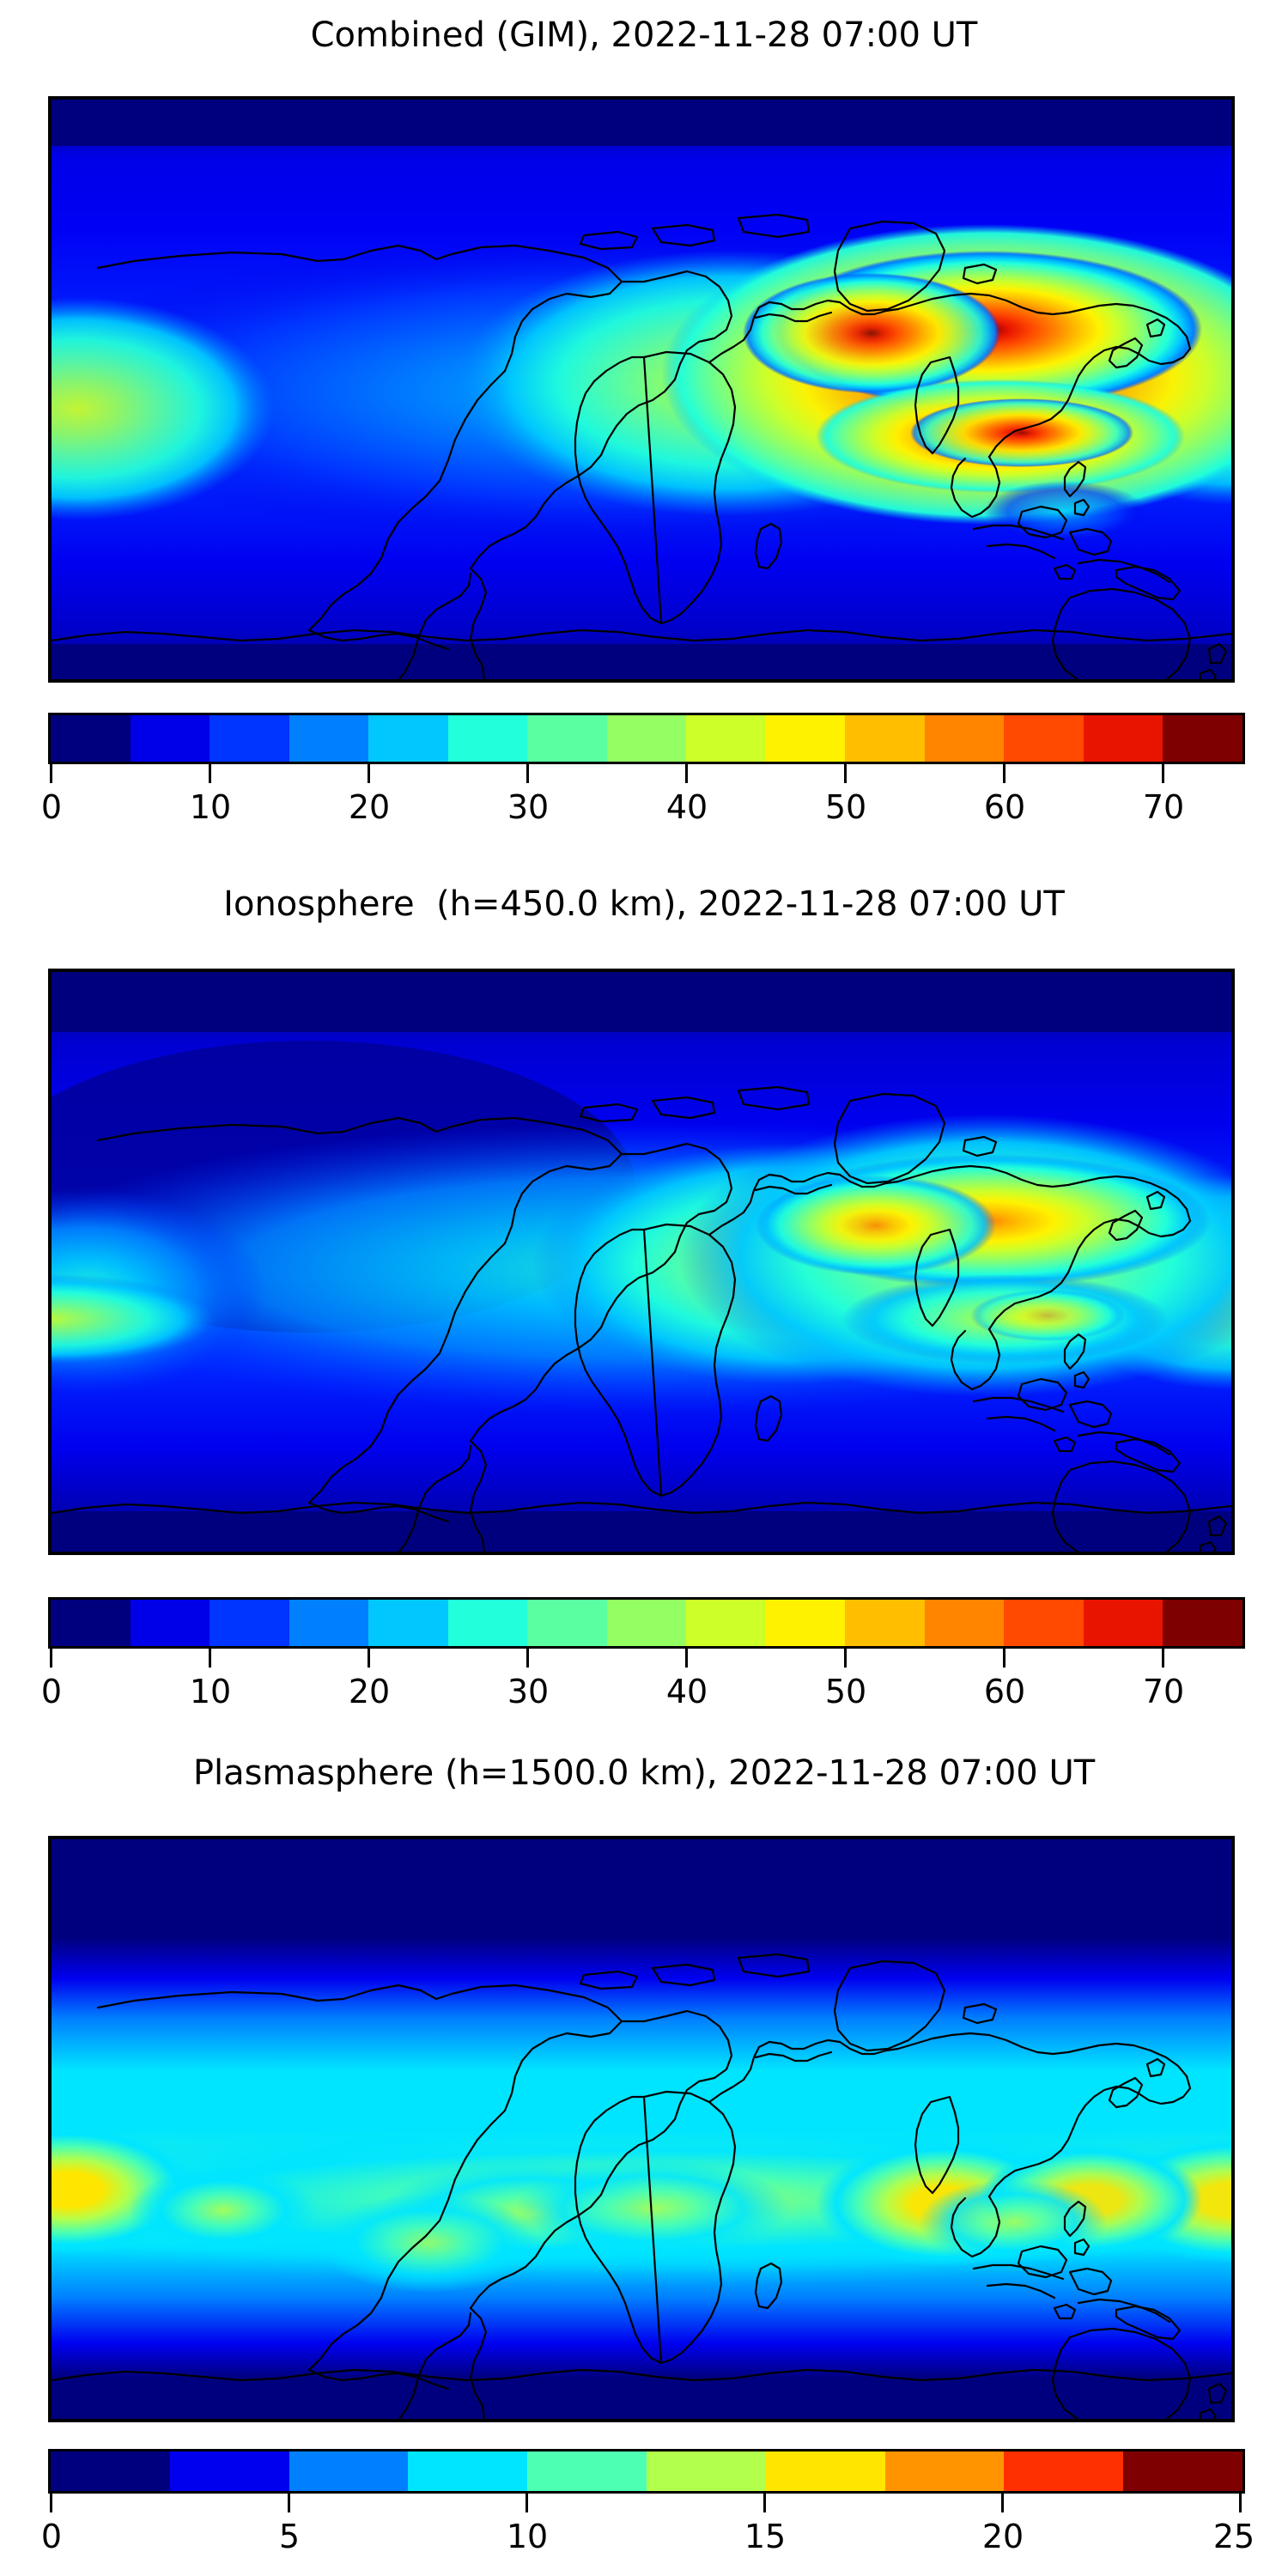  Describe the element at coordinates (766, 2536) in the screenshot. I see `tick-label: 15` at that location.